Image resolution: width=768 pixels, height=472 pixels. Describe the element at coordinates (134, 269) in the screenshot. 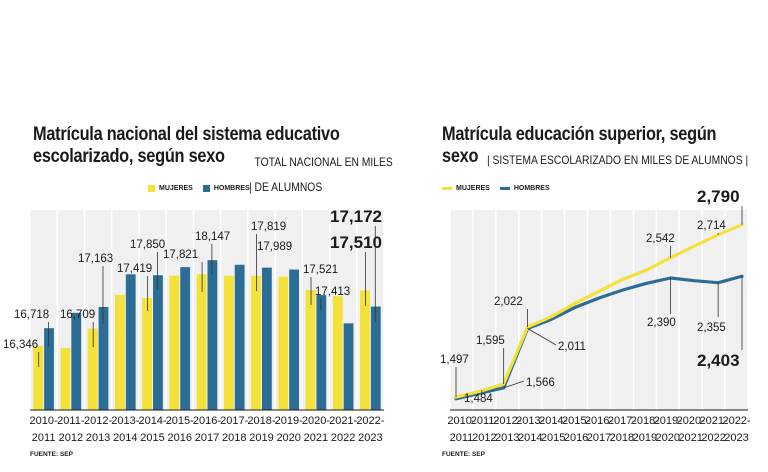

I see `value-label: 17,419` at that location.